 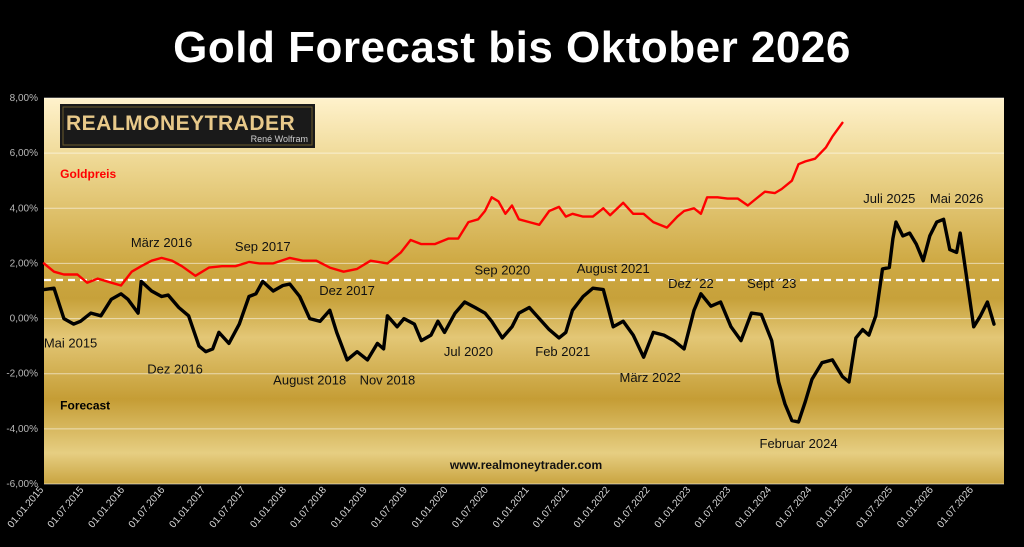 What do you see at coordinates (592, 508) in the screenshot?
I see `x-tick-label: 01.01.2022` at bounding box center [592, 508].